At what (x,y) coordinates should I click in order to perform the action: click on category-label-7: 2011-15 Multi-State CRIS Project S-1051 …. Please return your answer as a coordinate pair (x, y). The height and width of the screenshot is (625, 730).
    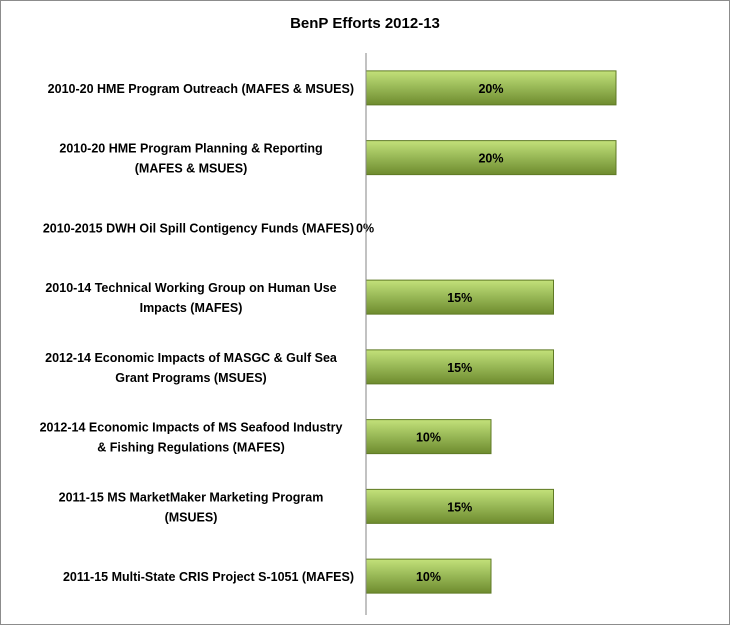
    Looking at the image, I should click on (208, 577).